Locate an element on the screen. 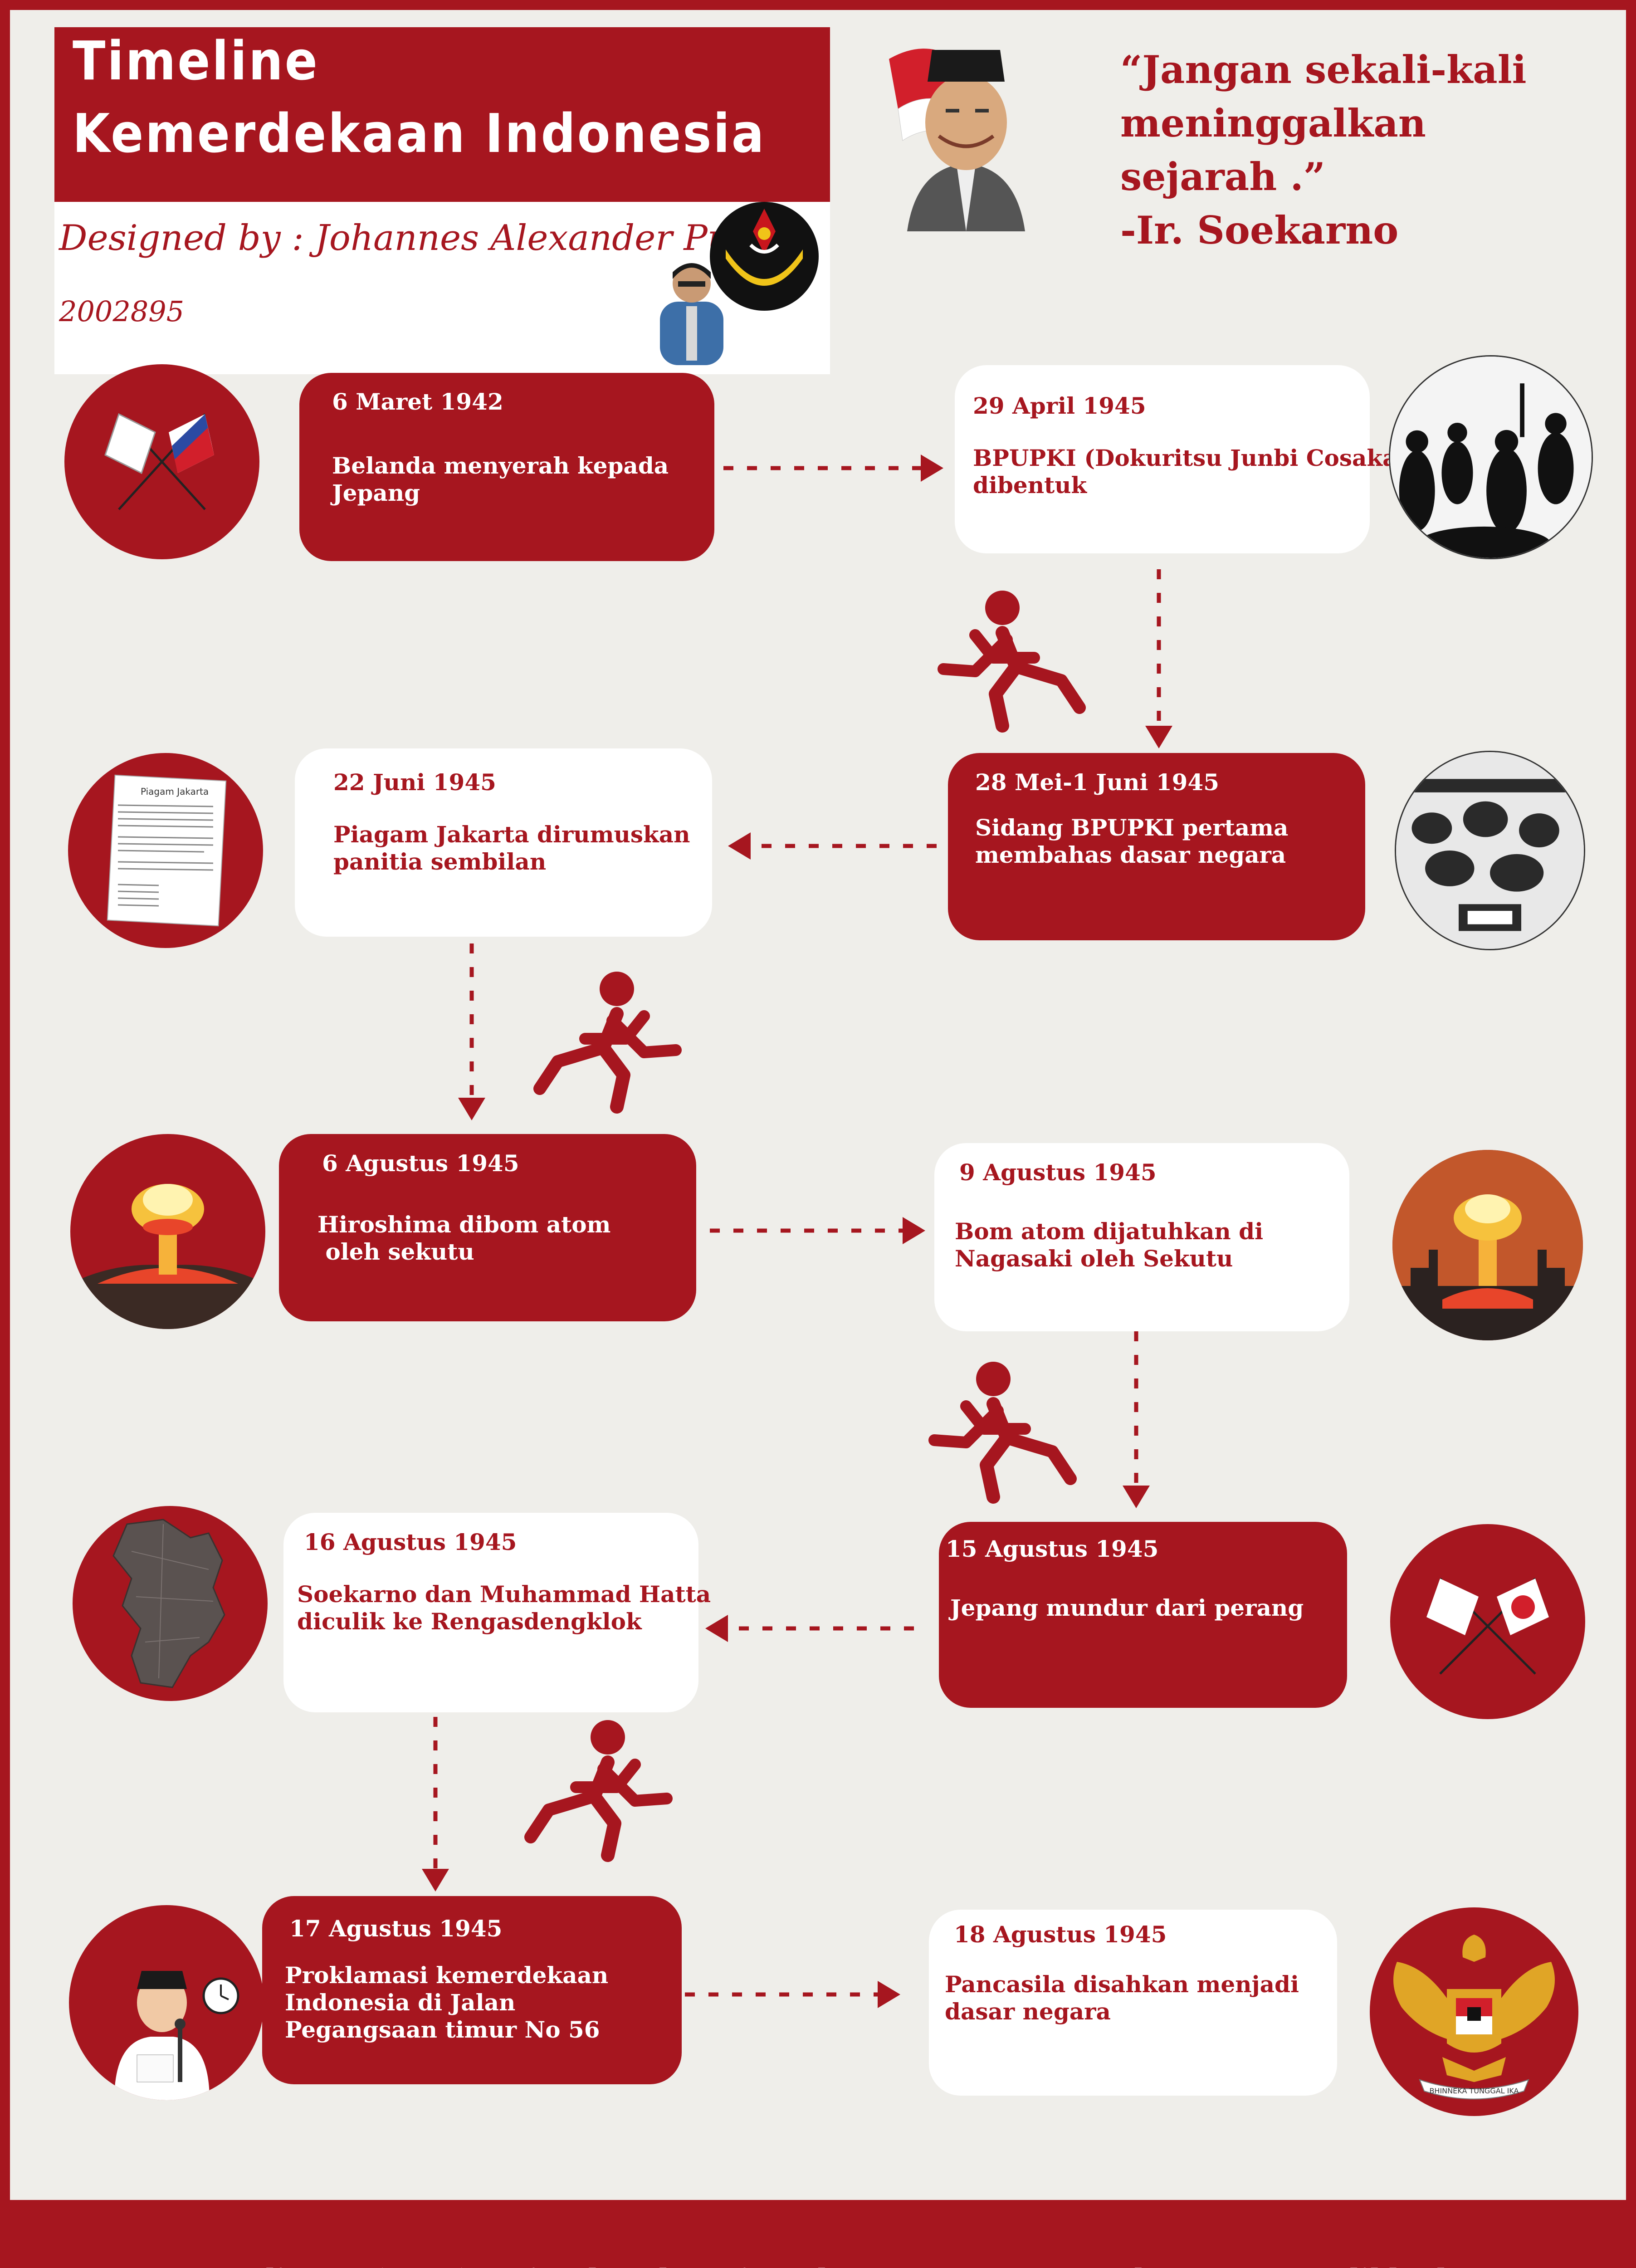 The image size is (1636, 2268). event-date: 29 April 1945 is located at coordinates (1059, 406).